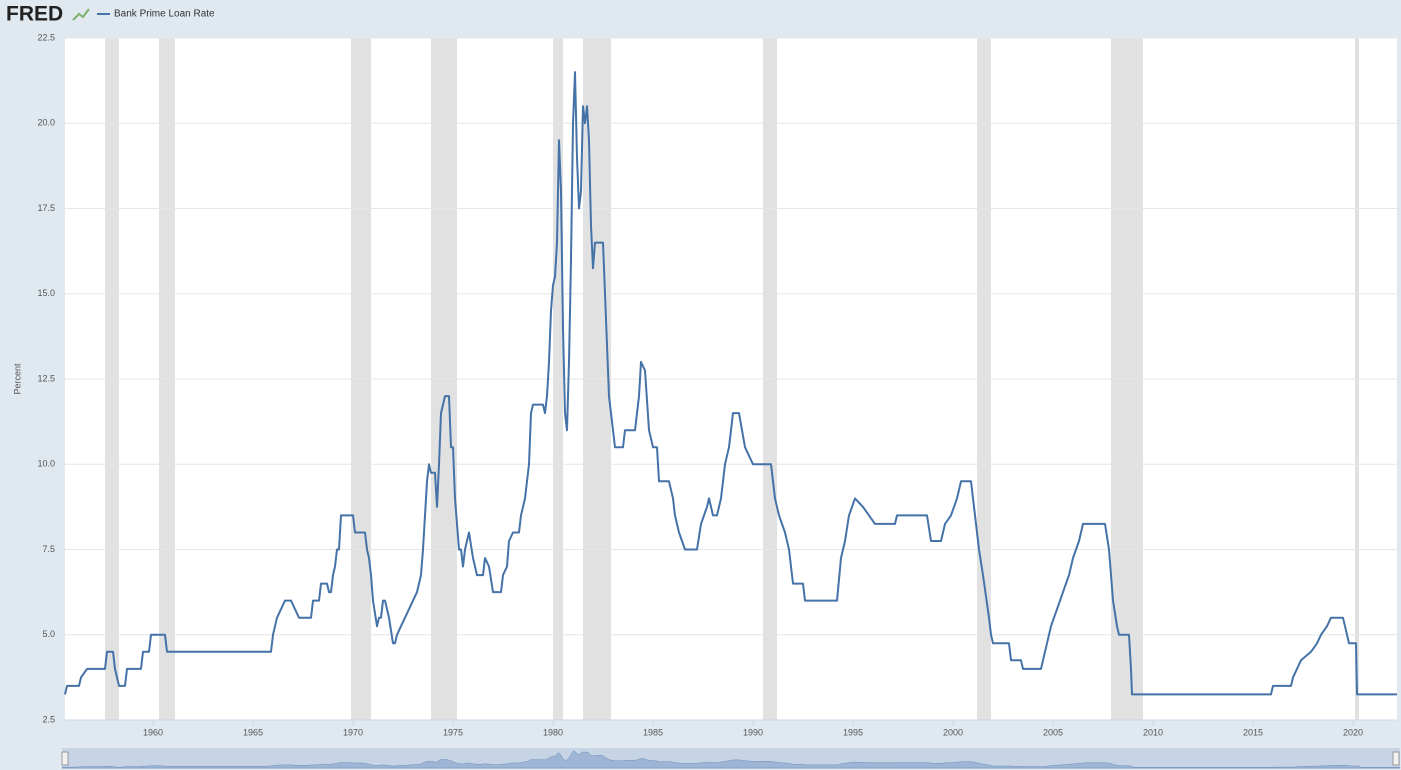  I want to click on y-tick-label: 22.5, so click(46, 37).